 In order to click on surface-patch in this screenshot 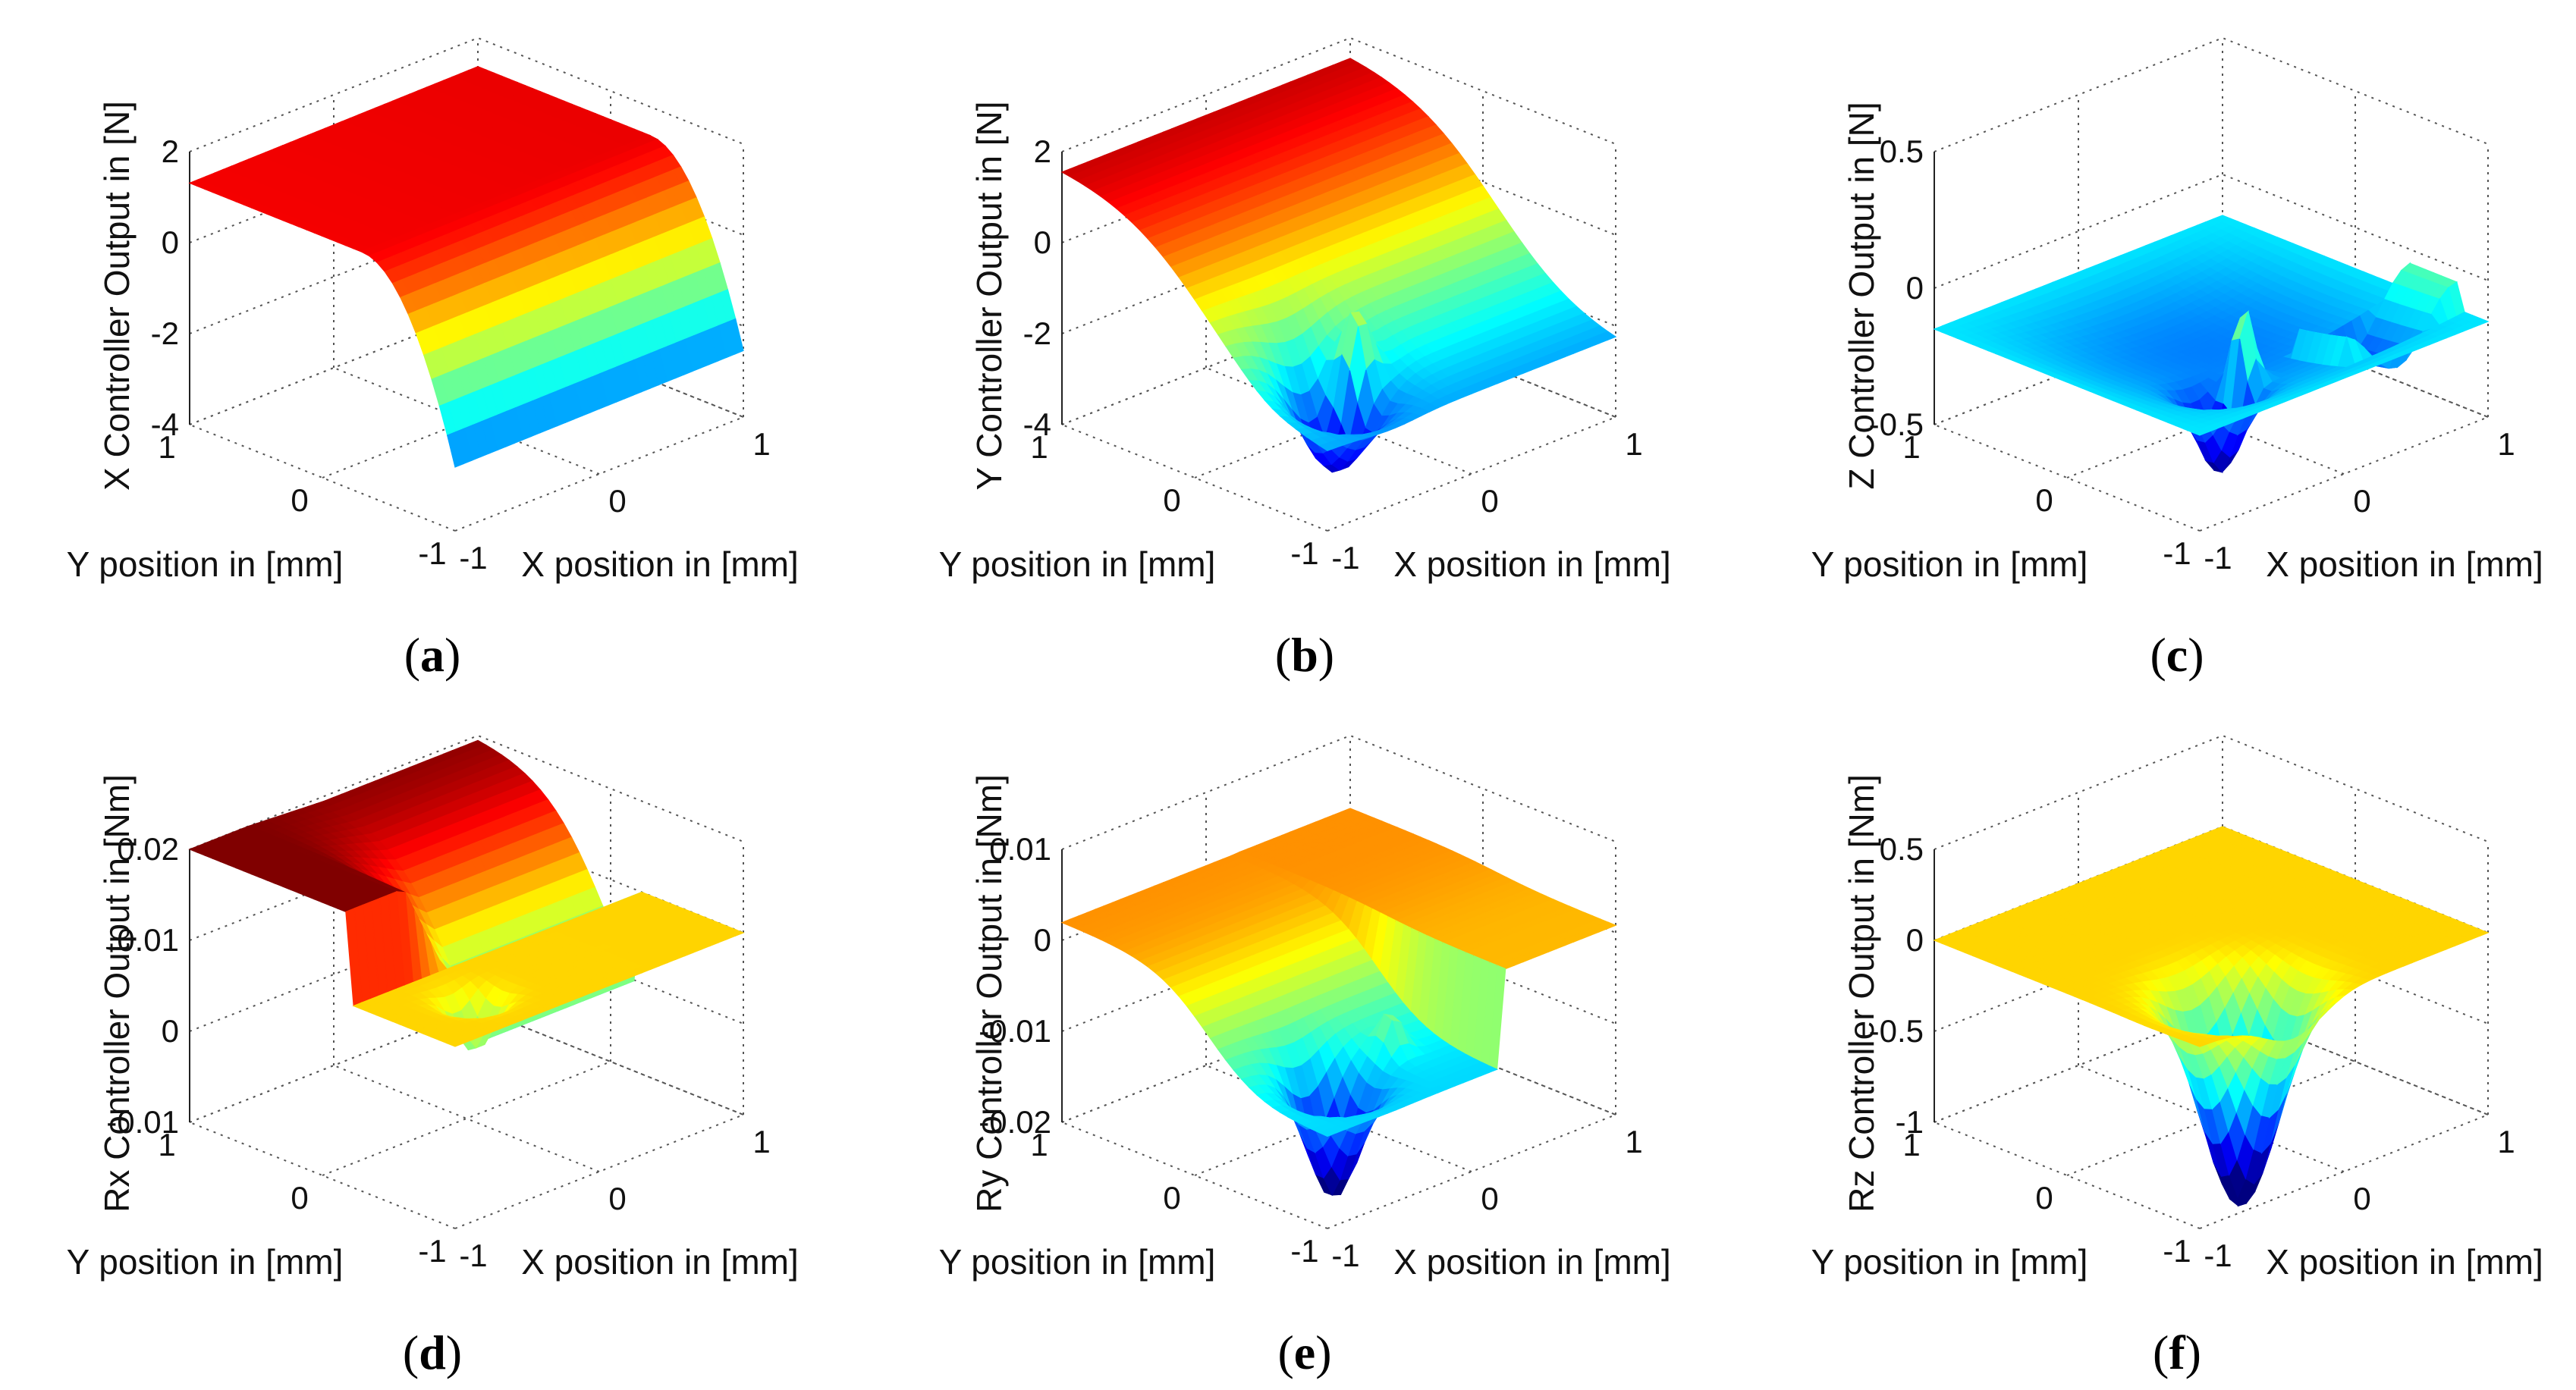, I will do `click(455, 449)`.